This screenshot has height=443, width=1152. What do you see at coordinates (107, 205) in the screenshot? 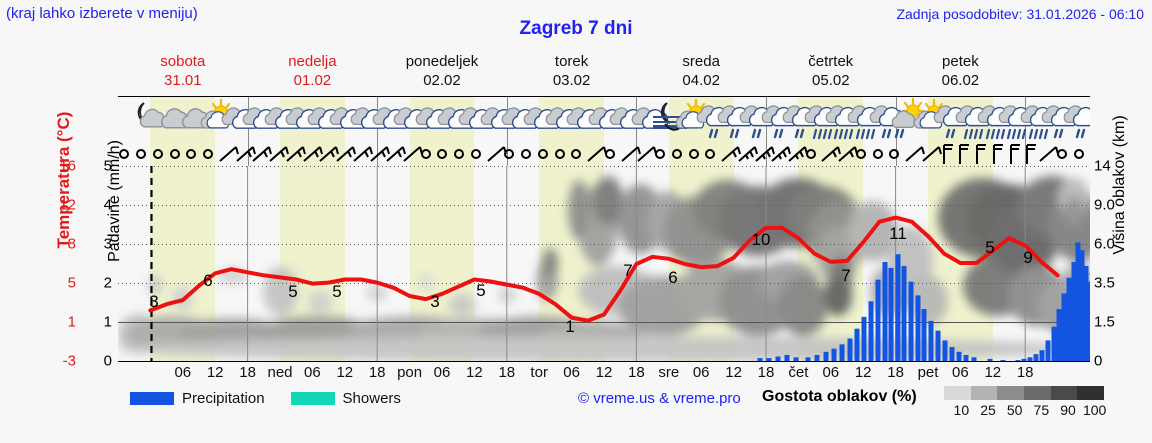
I see `precipitation-tick: 4` at bounding box center [107, 205].